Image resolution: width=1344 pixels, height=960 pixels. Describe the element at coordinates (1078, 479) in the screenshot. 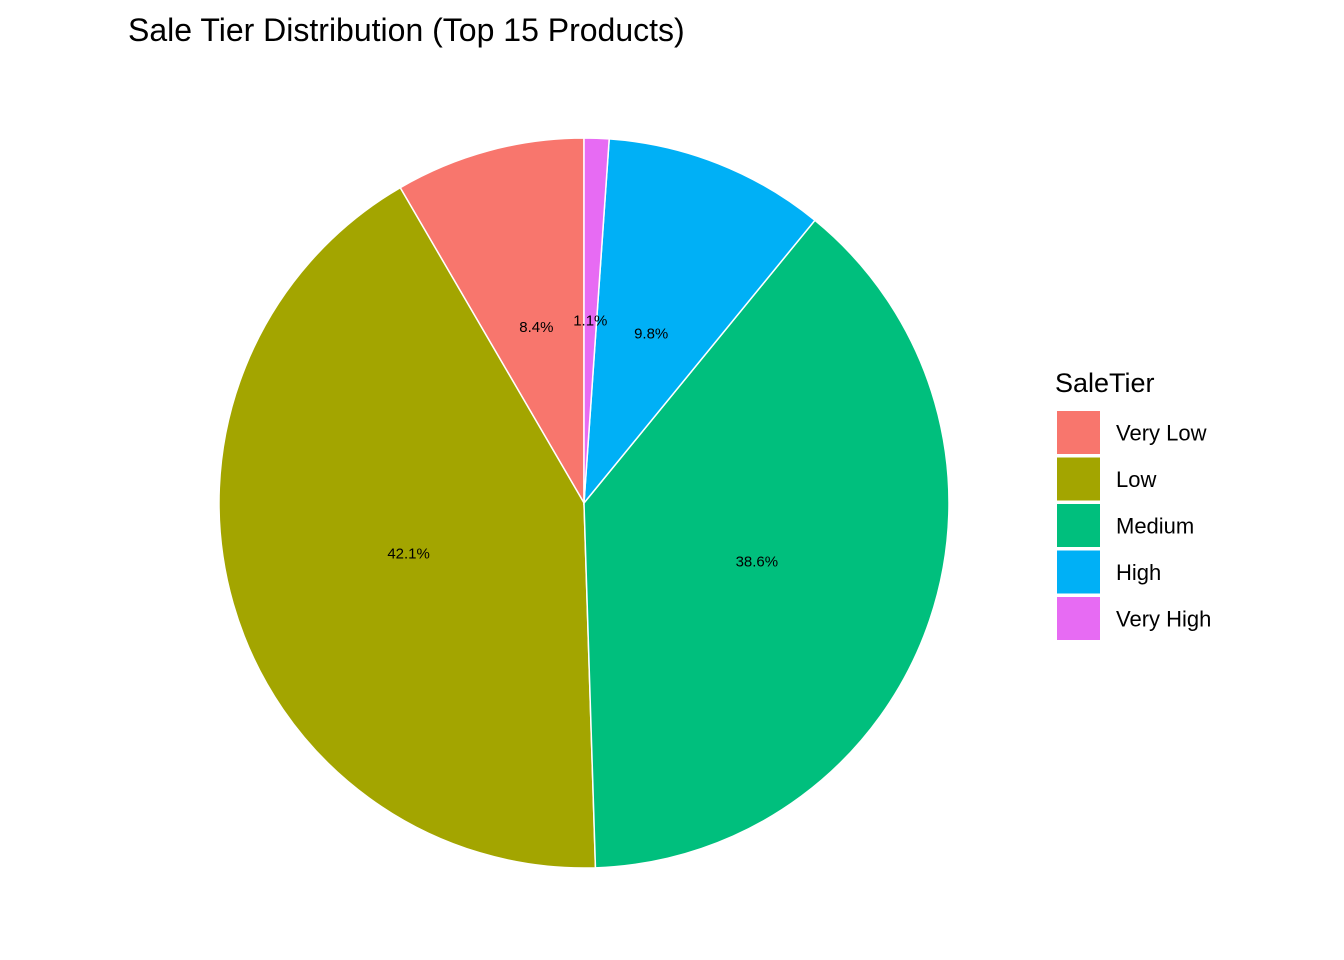

I see `legend-key-low` at that location.